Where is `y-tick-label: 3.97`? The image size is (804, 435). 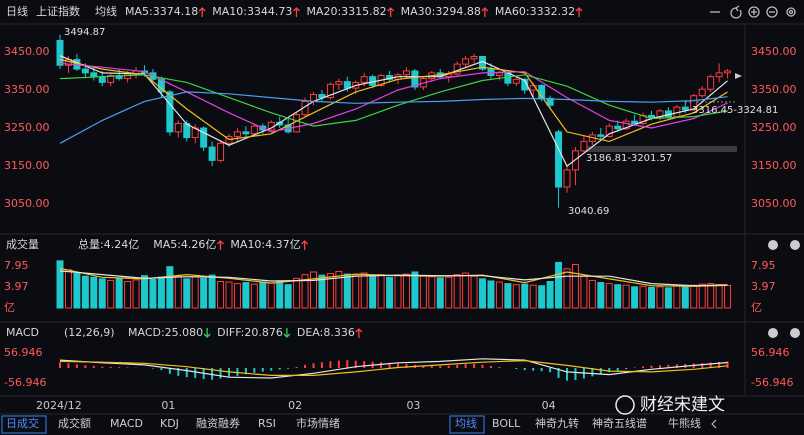 y-tick-label: 3.97 is located at coordinates (763, 286).